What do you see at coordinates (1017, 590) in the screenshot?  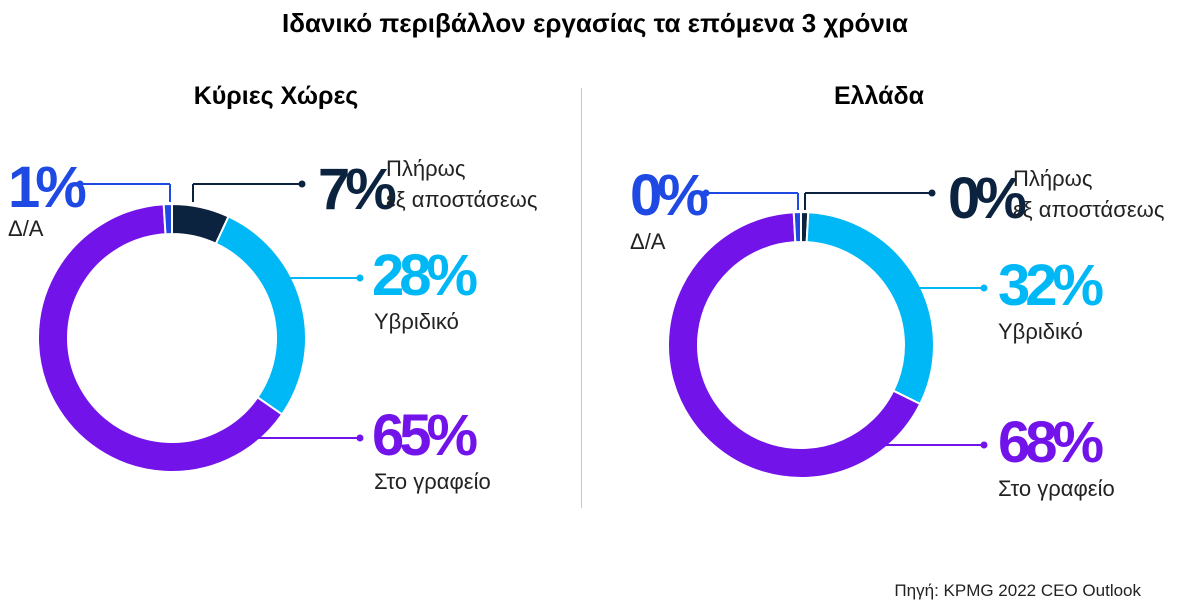 I see `source-note: Πηγή: KPMG 2022 CEO Outlook` at bounding box center [1017, 590].